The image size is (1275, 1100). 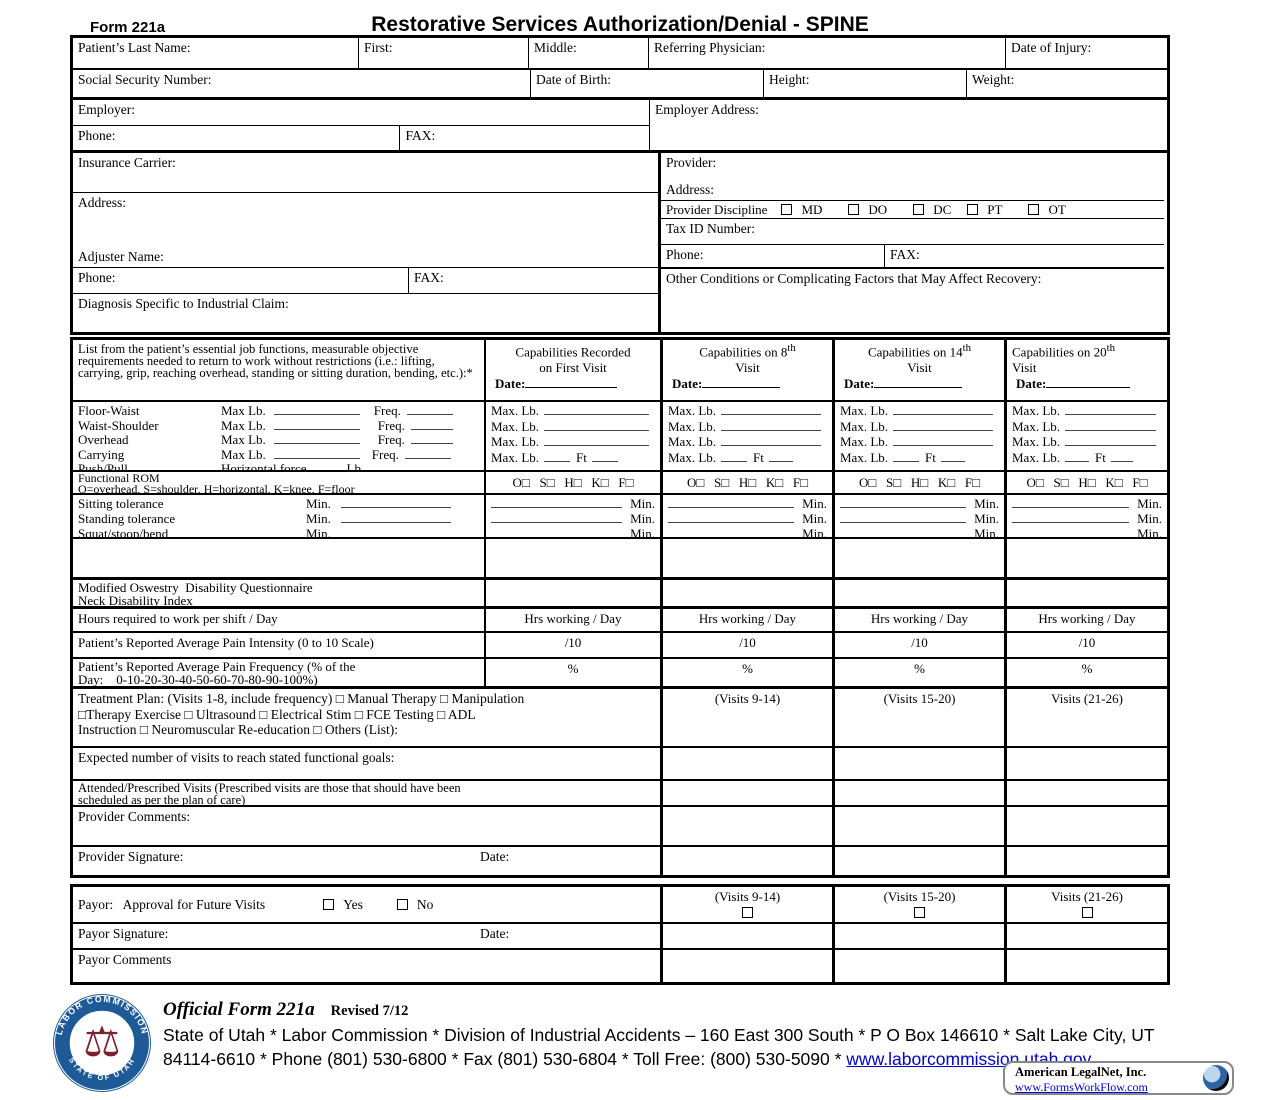 What do you see at coordinates (366, 936) in the screenshot?
I see `payor-signature-cell: Payor Signature: Date:` at bounding box center [366, 936].